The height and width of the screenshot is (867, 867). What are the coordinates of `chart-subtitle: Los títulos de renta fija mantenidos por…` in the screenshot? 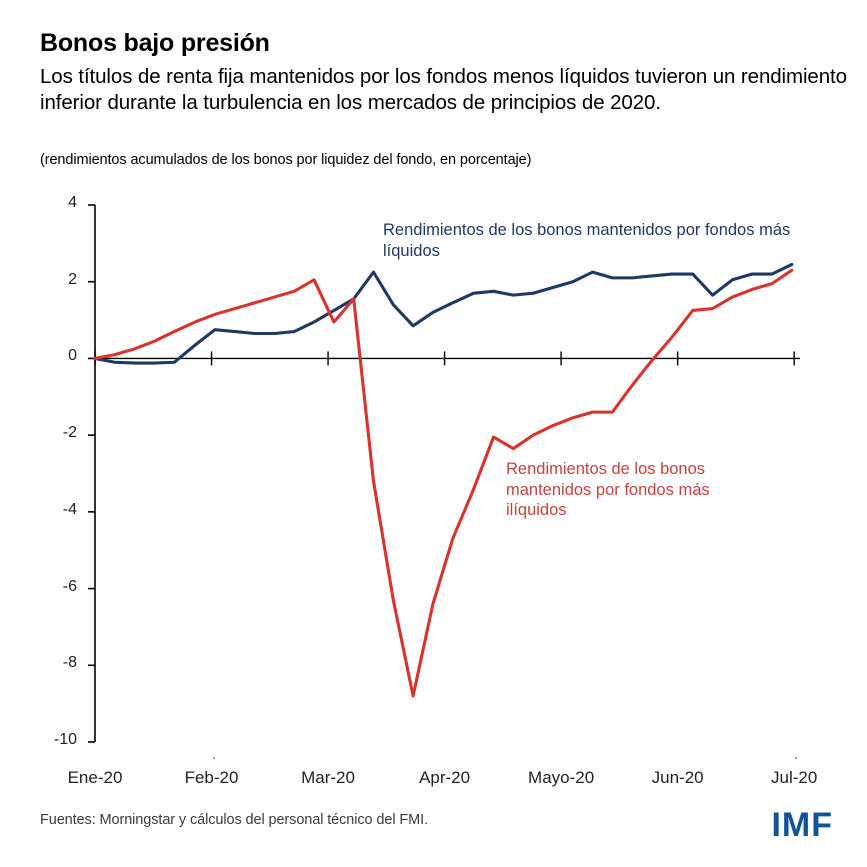 It's located at (443, 90).